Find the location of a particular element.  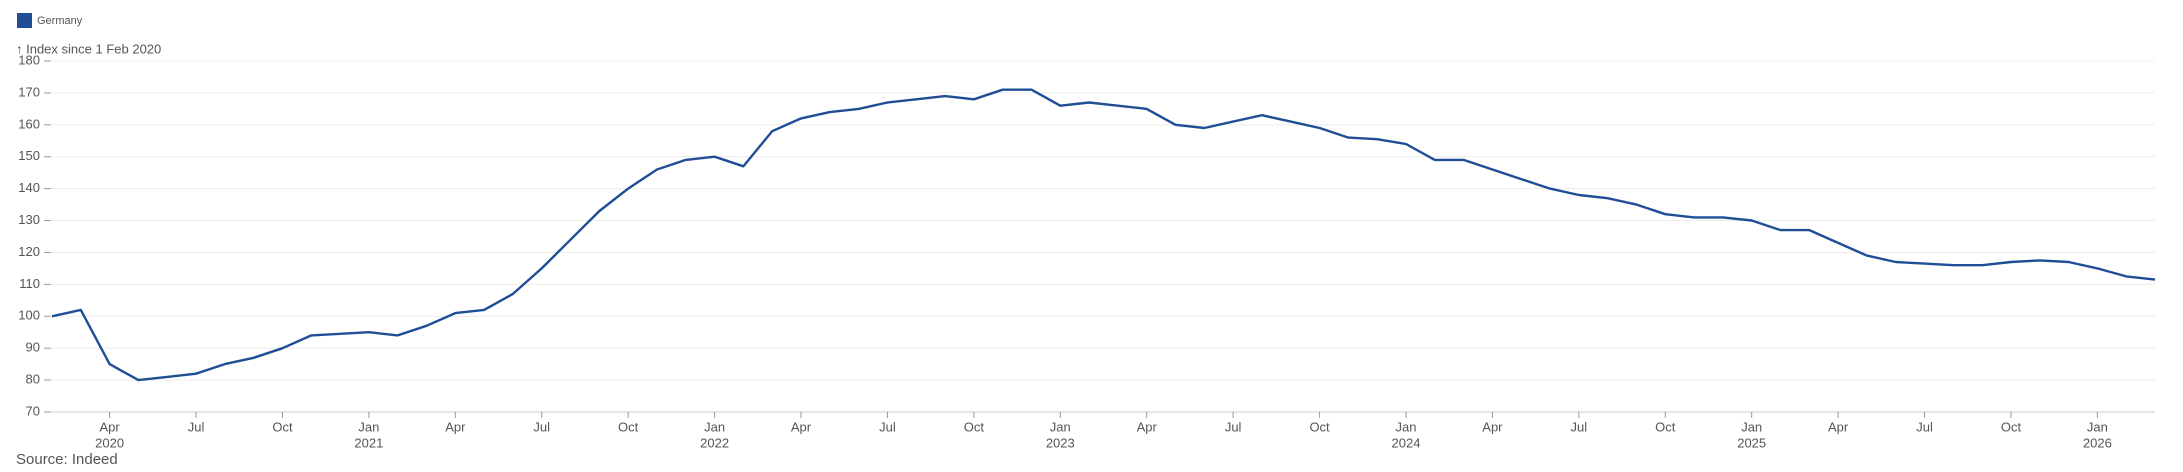

x-tick-year: 2025 is located at coordinates (1751, 442).